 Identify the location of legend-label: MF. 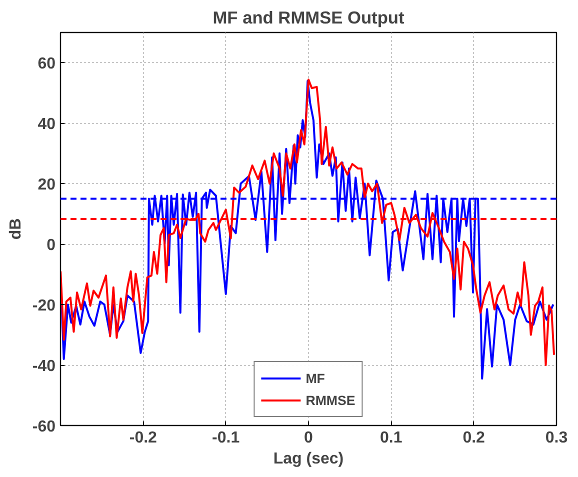
(316, 378).